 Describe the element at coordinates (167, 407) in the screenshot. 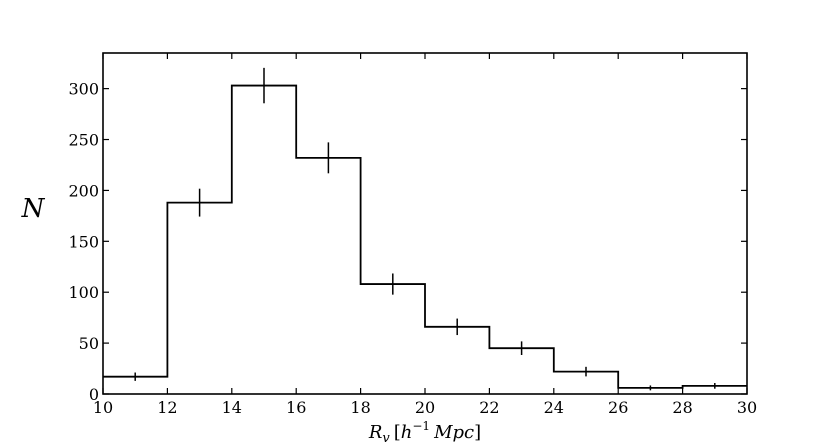

I see `x-tick-label: 12` at that location.